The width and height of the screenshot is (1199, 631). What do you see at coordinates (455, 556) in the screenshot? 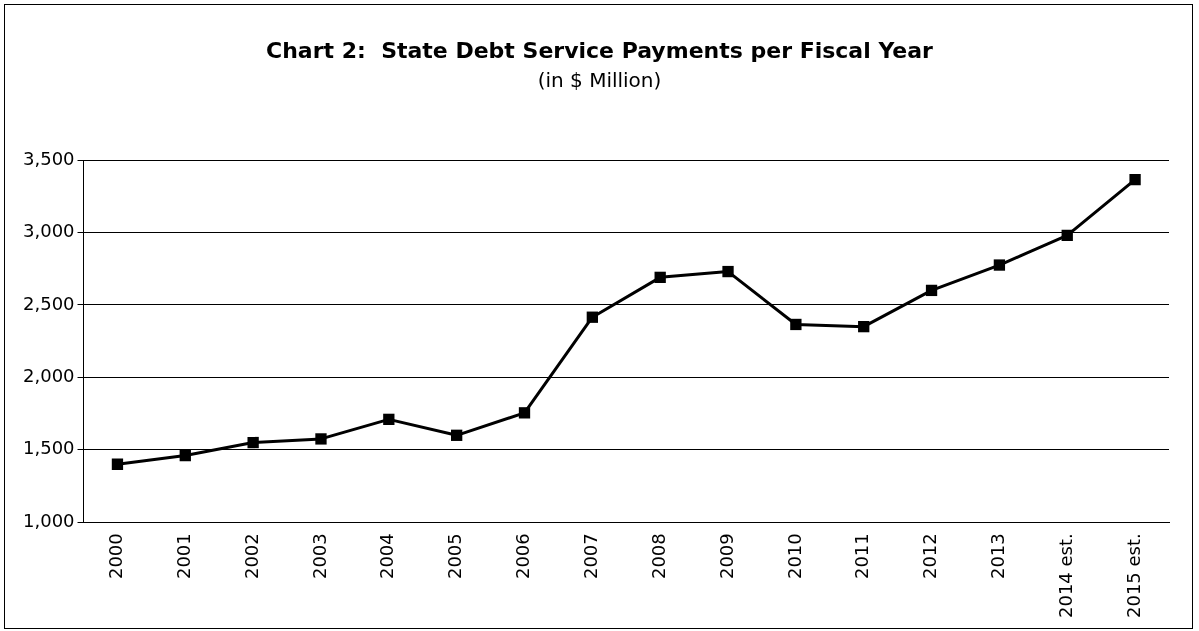
I see `x-tick-label: 2005` at bounding box center [455, 556].